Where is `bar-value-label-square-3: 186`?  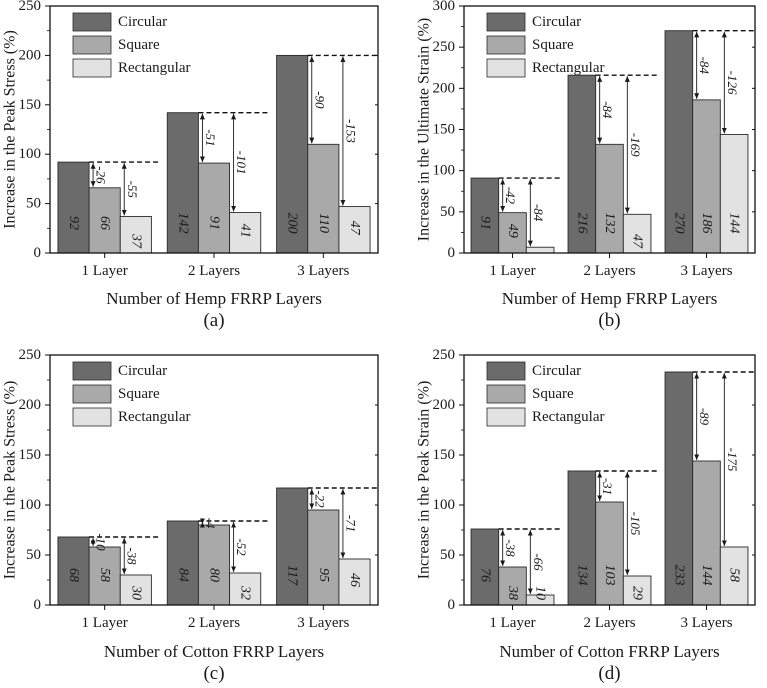 bar-value-label-square-3: 186 is located at coordinates (706, 223).